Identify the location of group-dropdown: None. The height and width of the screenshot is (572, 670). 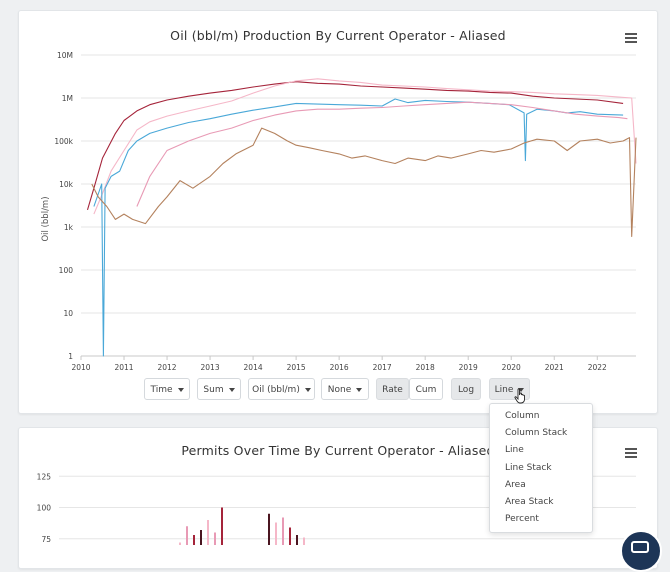
(345, 389).